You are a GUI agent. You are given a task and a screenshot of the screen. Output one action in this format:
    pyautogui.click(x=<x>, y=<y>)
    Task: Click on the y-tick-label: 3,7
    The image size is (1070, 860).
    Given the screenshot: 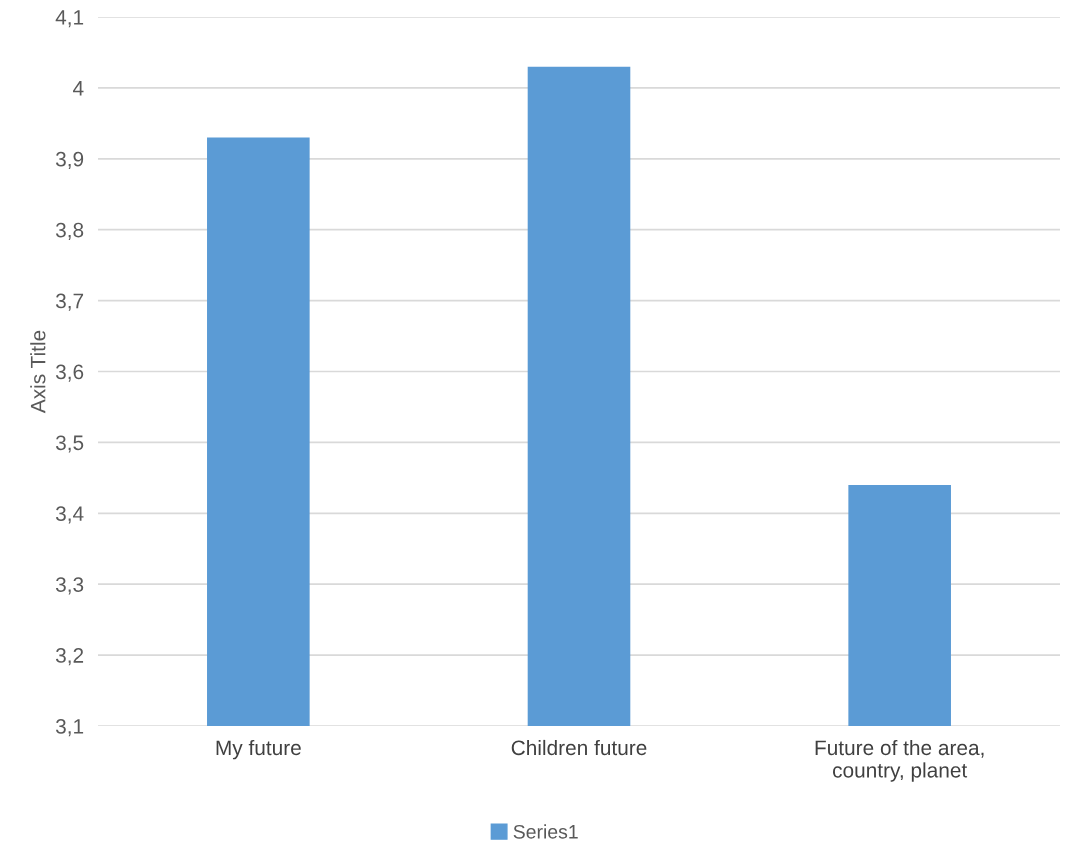 What is the action you would take?
    pyautogui.click(x=69, y=302)
    